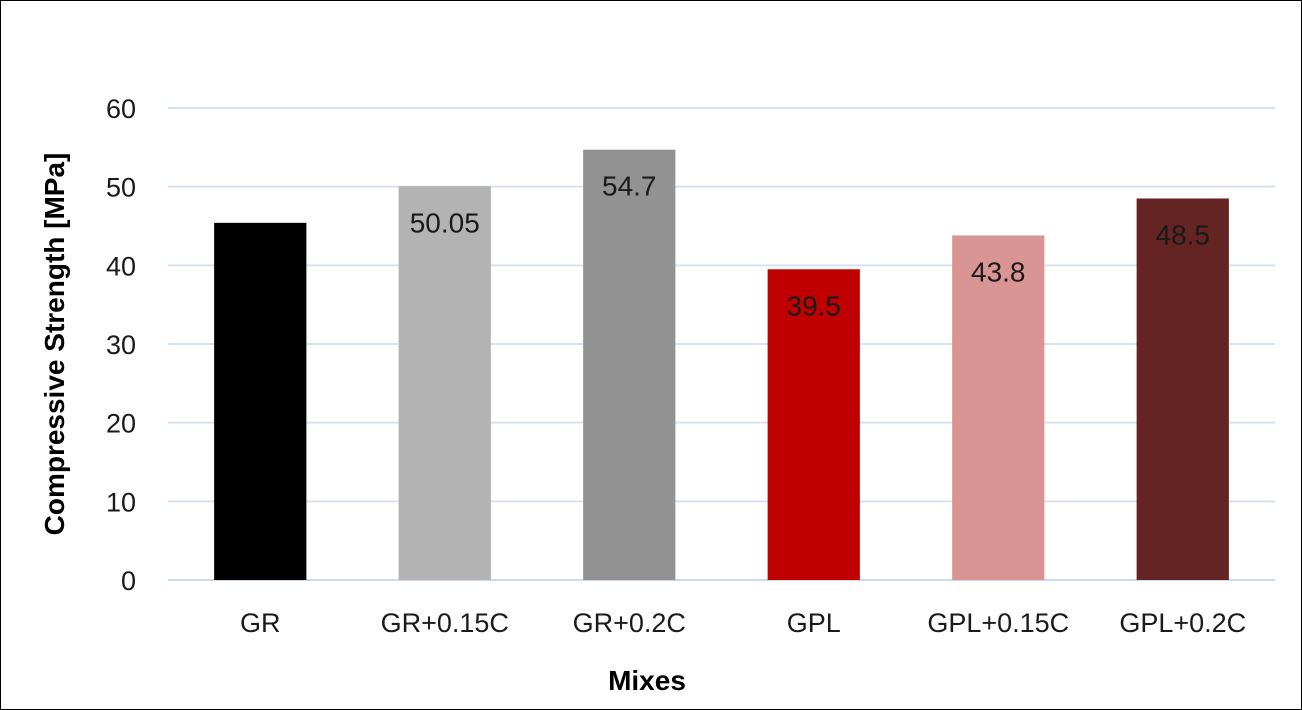 The image size is (1302, 710). Describe the element at coordinates (998, 623) in the screenshot. I see `x-tick-label: GPL+0.15C` at that location.